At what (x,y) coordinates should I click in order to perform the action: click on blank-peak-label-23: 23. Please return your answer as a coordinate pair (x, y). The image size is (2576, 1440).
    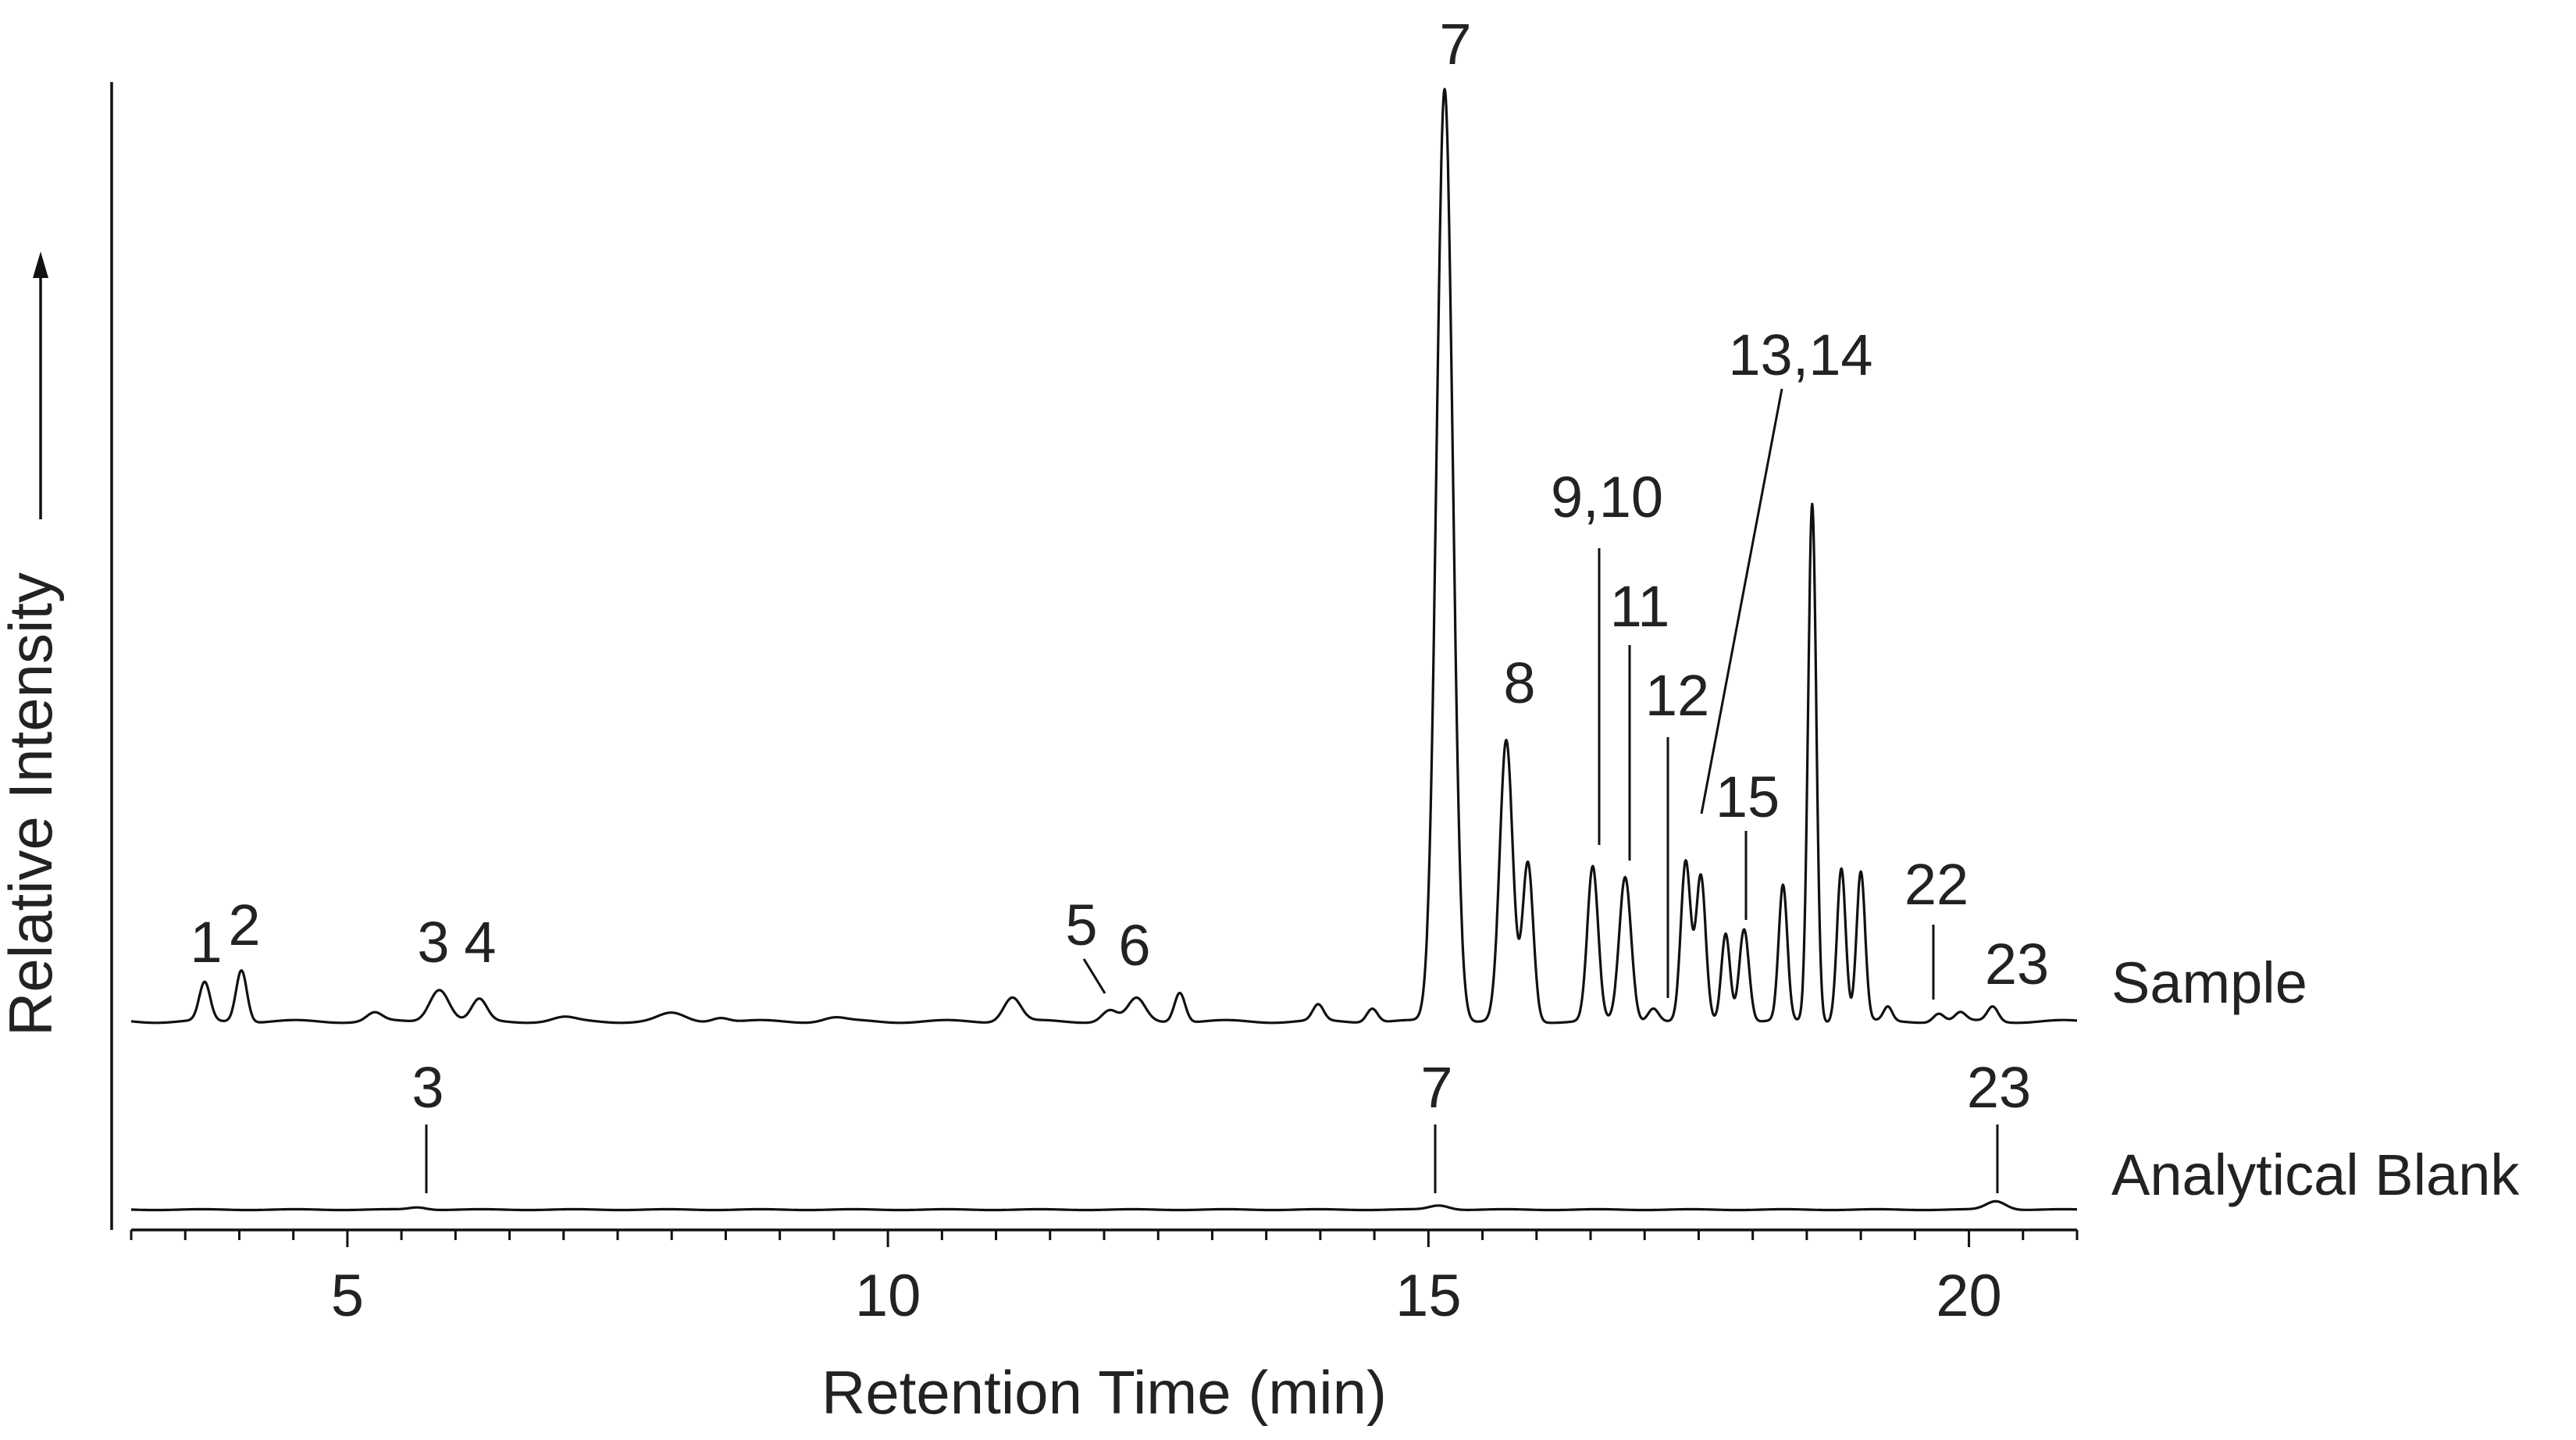
    Looking at the image, I should click on (1999, 1087).